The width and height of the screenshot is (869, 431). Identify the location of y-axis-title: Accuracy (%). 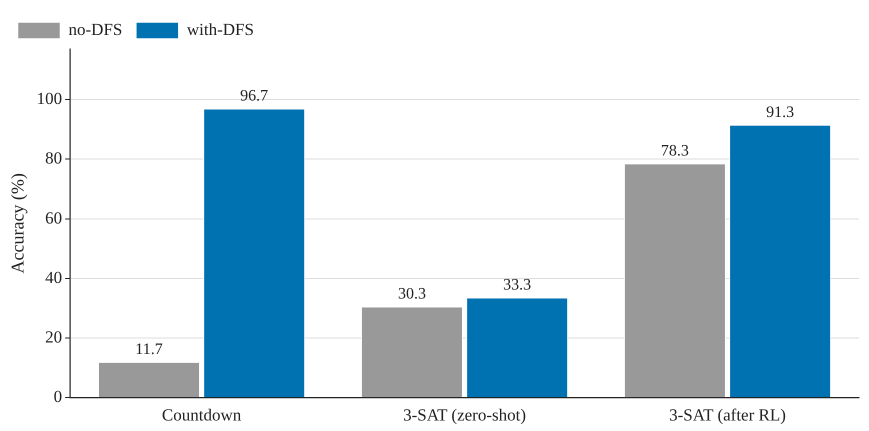
(18, 223).